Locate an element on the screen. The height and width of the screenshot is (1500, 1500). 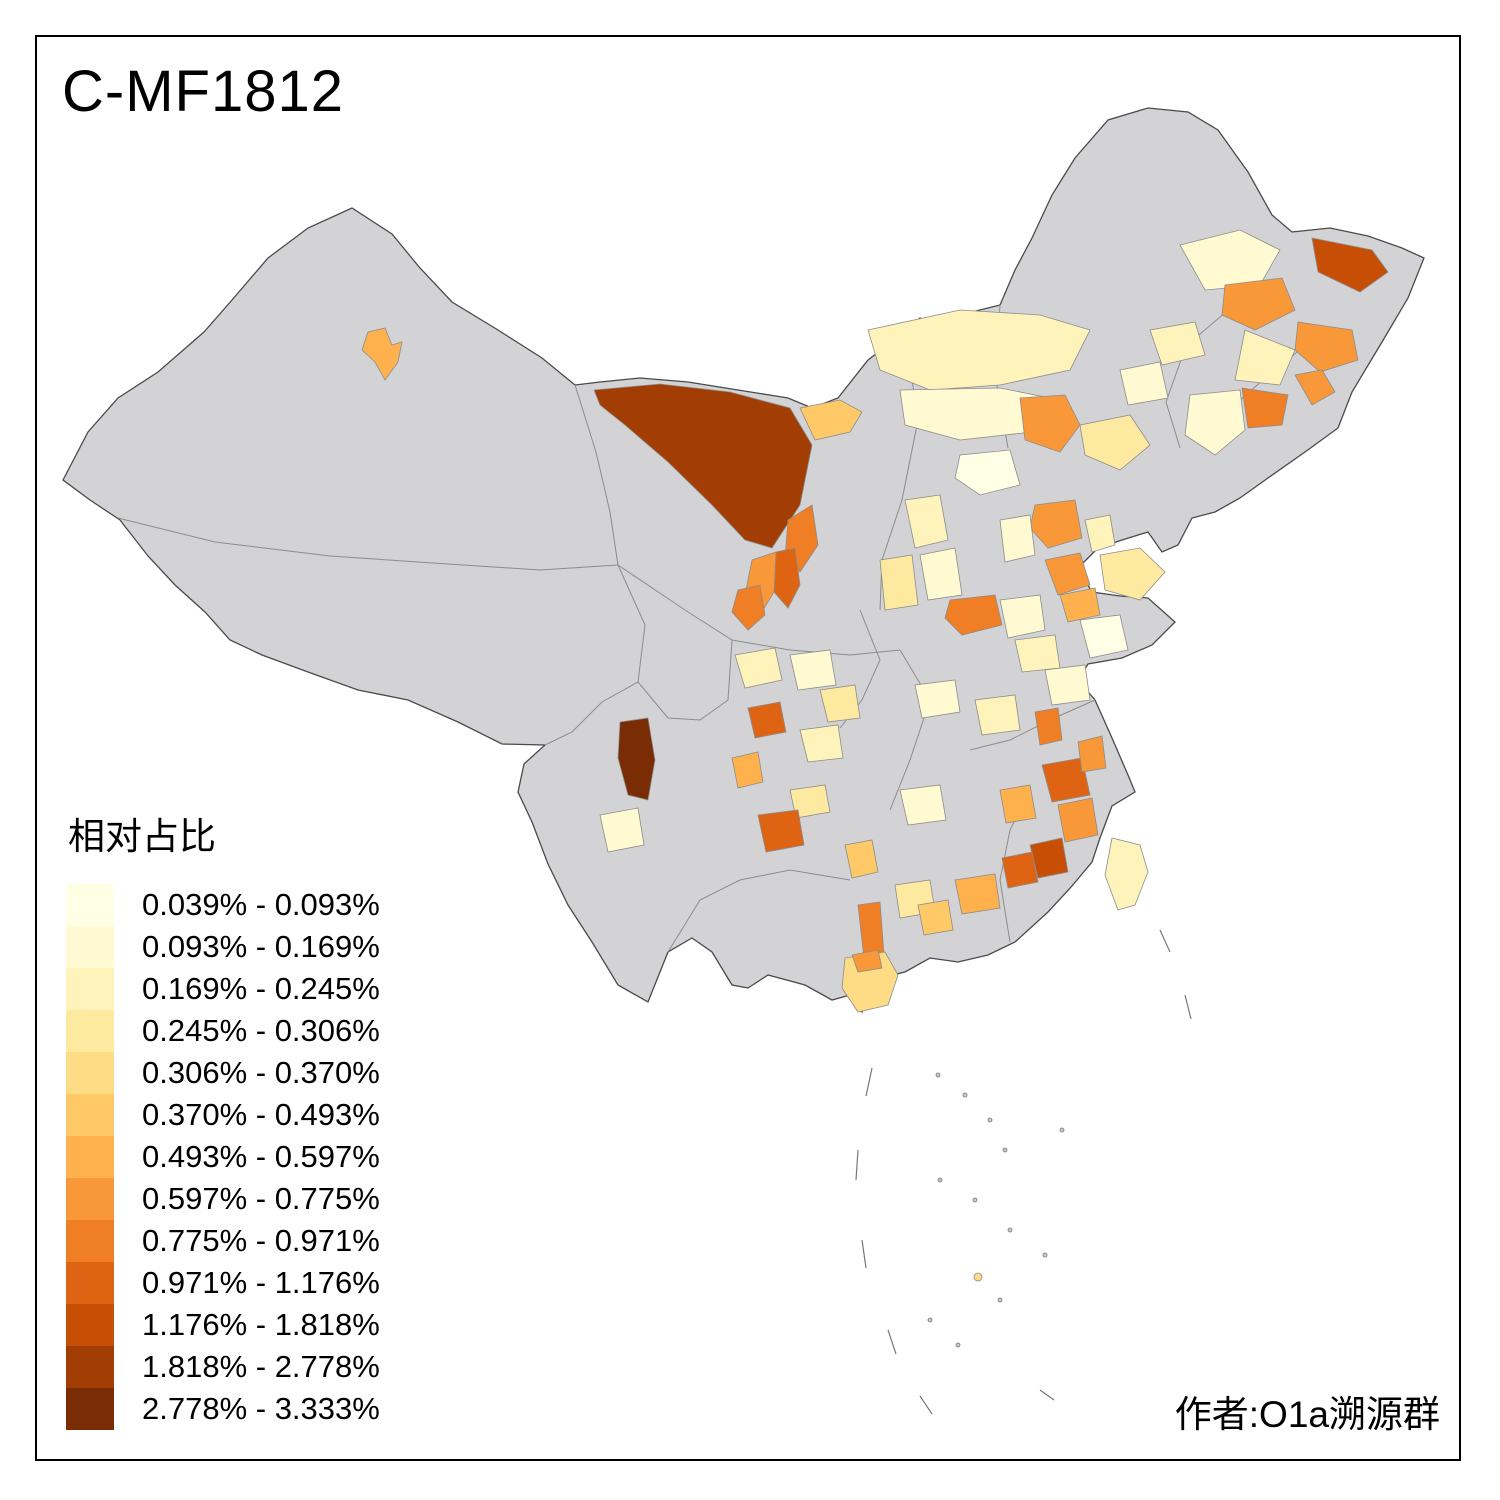
legend-item: 0.597% - 0.775% is located at coordinates (223, 1199).